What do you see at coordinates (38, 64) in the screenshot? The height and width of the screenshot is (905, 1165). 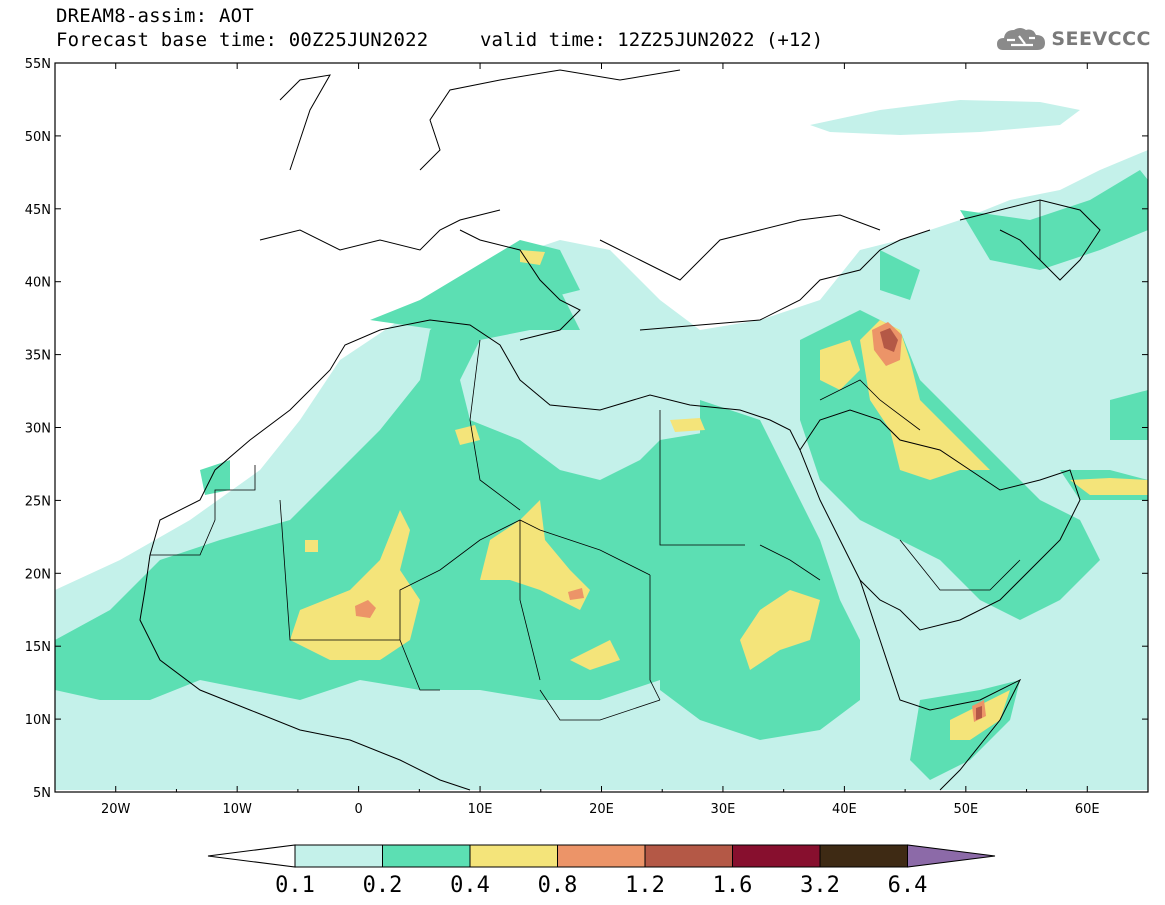 I see `lat-tick-label: 55N` at bounding box center [38, 64].